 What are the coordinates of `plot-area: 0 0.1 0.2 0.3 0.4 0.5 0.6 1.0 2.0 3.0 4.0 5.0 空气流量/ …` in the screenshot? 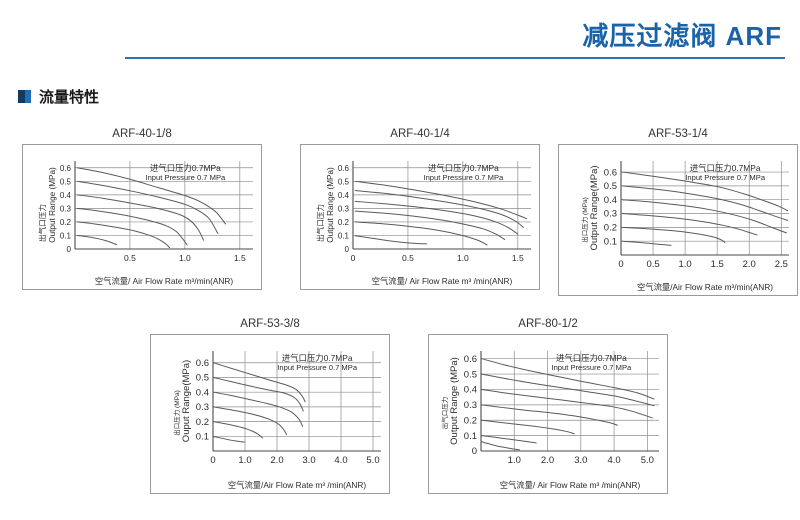 It's located at (549, 420).